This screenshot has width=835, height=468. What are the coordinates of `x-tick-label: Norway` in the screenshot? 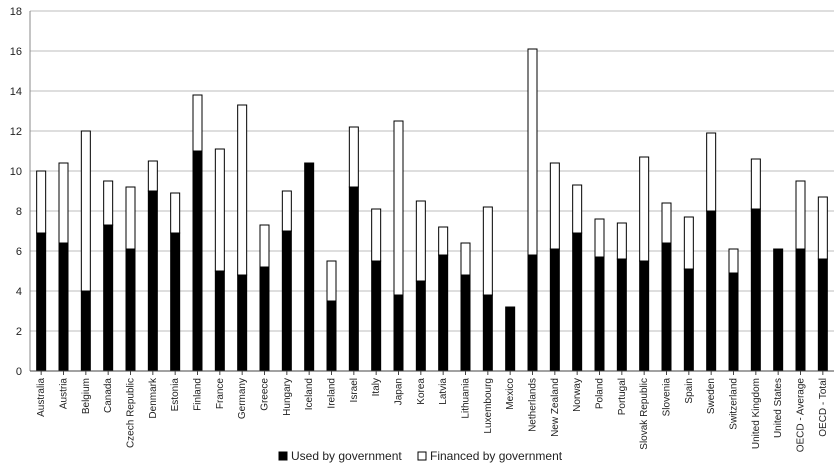 It's located at (577, 395).